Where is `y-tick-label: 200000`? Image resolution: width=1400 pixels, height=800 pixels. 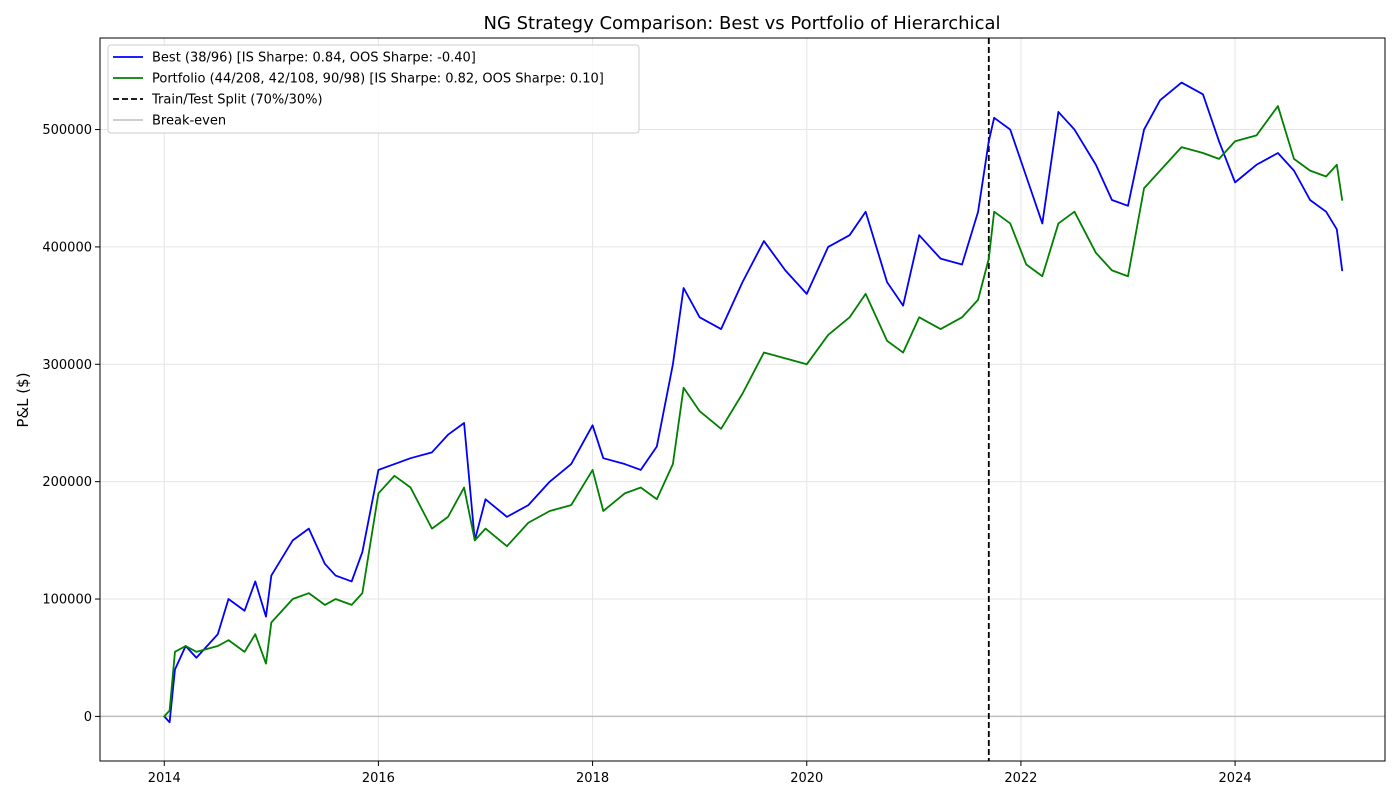 y-tick-label: 200000 is located at coordinates (67, 482).